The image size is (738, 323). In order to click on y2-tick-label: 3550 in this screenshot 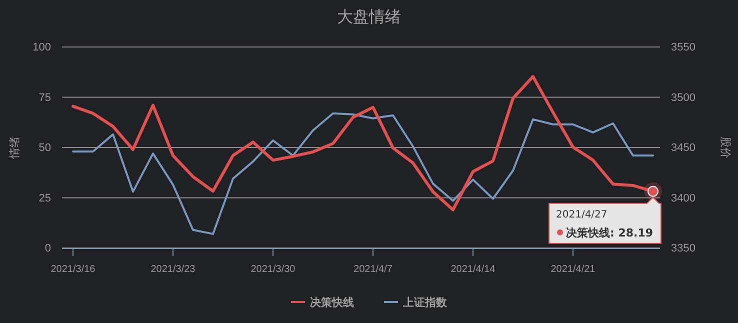, I will do `click(683, 48)`.